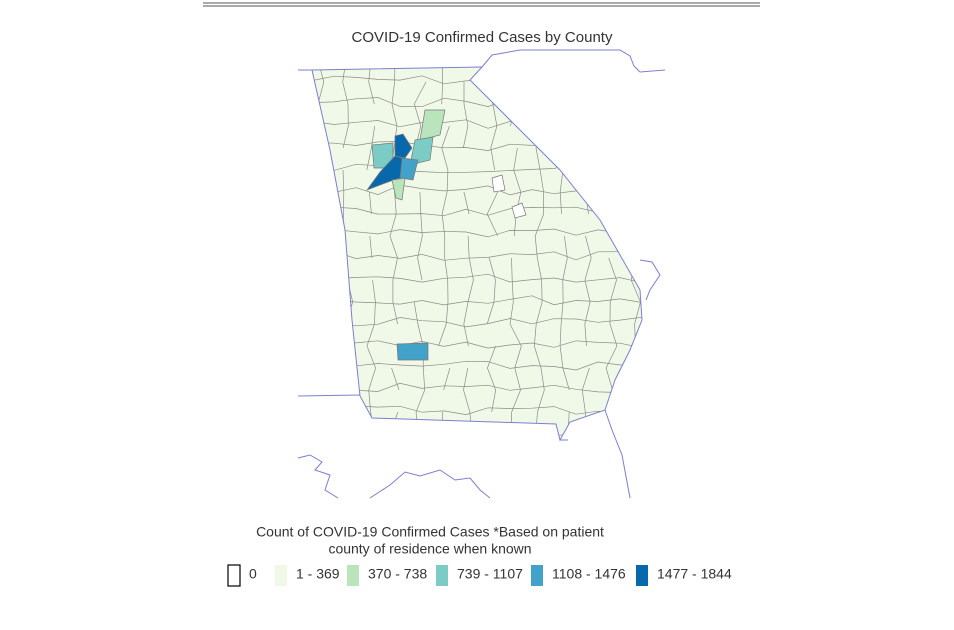 The width and height of the screenshot is (954, 630). Describe the element at coordinates (429, 549) in the screenshot. I see `legend-title: county of residence when known` at that location.